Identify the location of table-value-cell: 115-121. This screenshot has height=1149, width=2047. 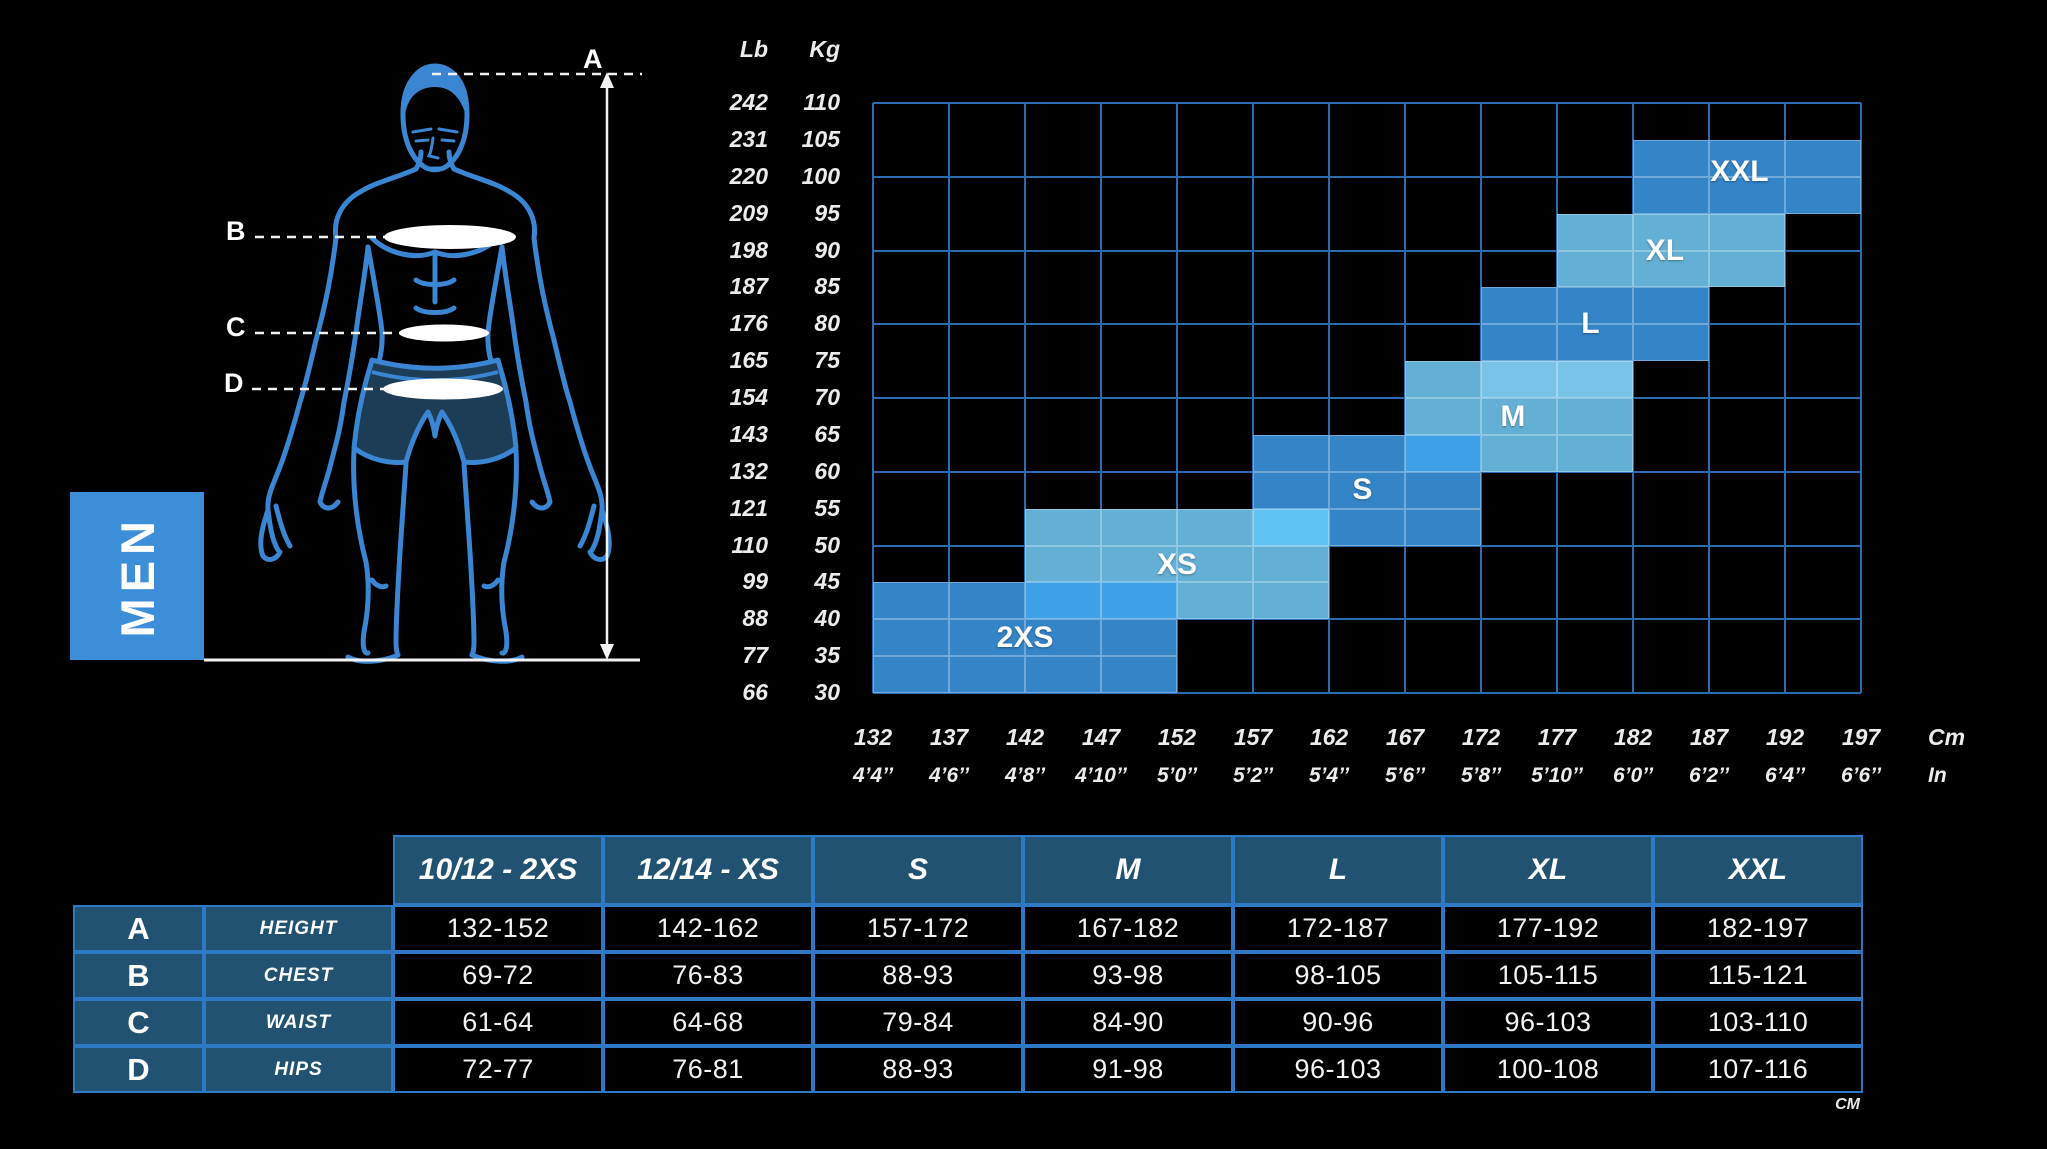
(1758, 975).